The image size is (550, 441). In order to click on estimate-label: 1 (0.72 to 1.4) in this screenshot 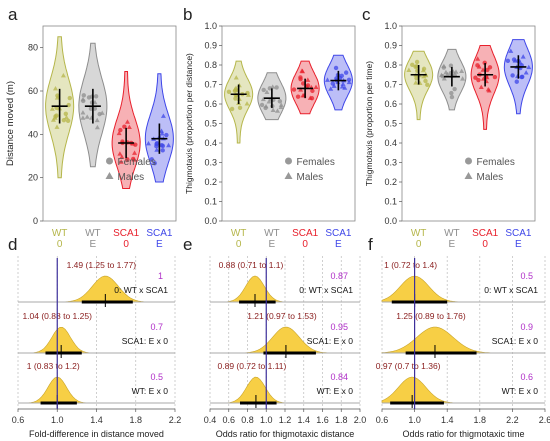, I will do `click(410, 265)`.